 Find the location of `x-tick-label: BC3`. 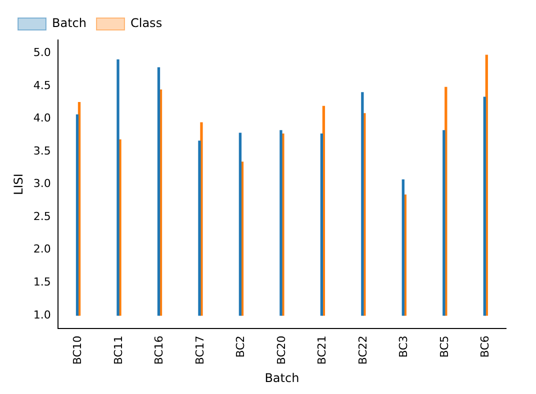

x-tick-label: BC3 is located at coordinates (403, 347).